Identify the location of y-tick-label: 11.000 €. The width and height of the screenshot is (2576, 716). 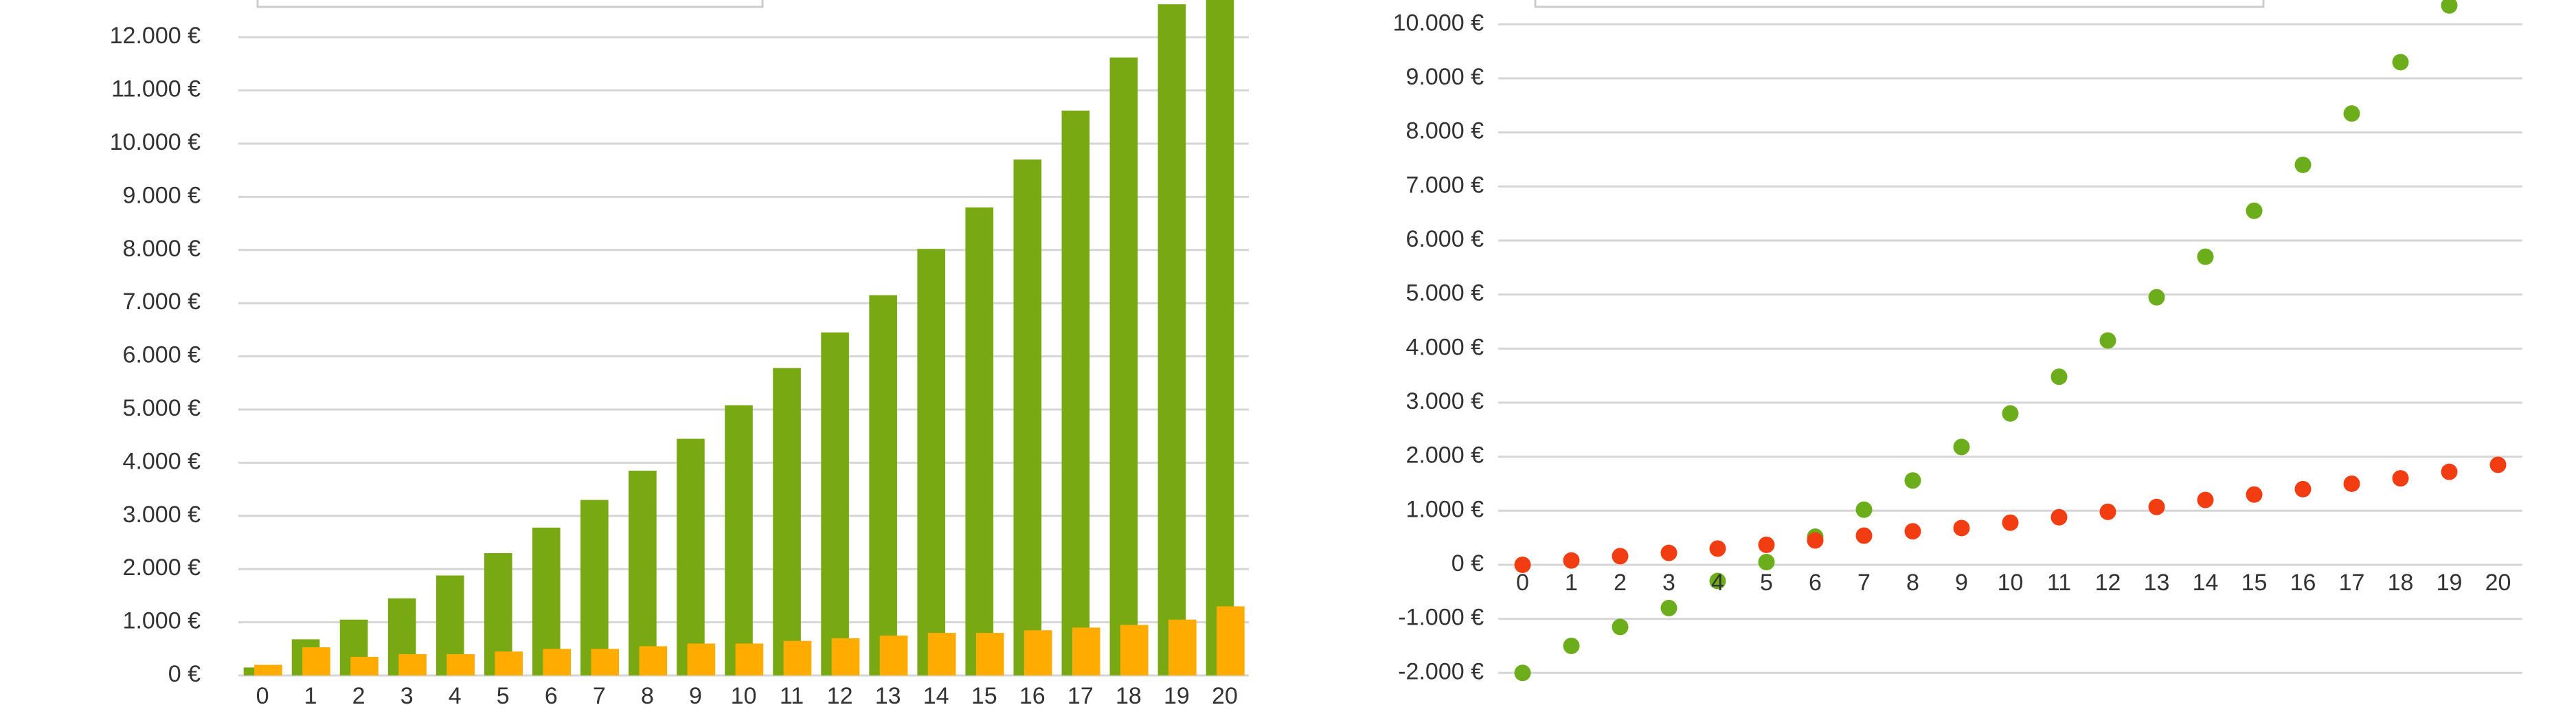
(156, 89).